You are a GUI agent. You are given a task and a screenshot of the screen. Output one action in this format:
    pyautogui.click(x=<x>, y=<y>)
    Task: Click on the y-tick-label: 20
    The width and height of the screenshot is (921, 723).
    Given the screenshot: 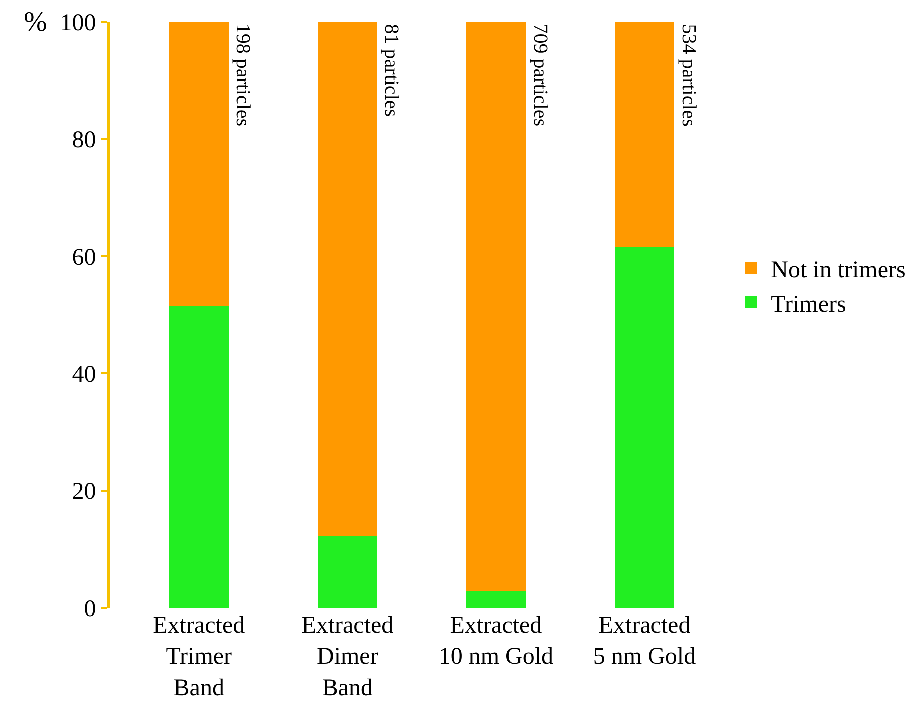 What is the action you would take?
    pyautogui.click(x=84, y=492)
    